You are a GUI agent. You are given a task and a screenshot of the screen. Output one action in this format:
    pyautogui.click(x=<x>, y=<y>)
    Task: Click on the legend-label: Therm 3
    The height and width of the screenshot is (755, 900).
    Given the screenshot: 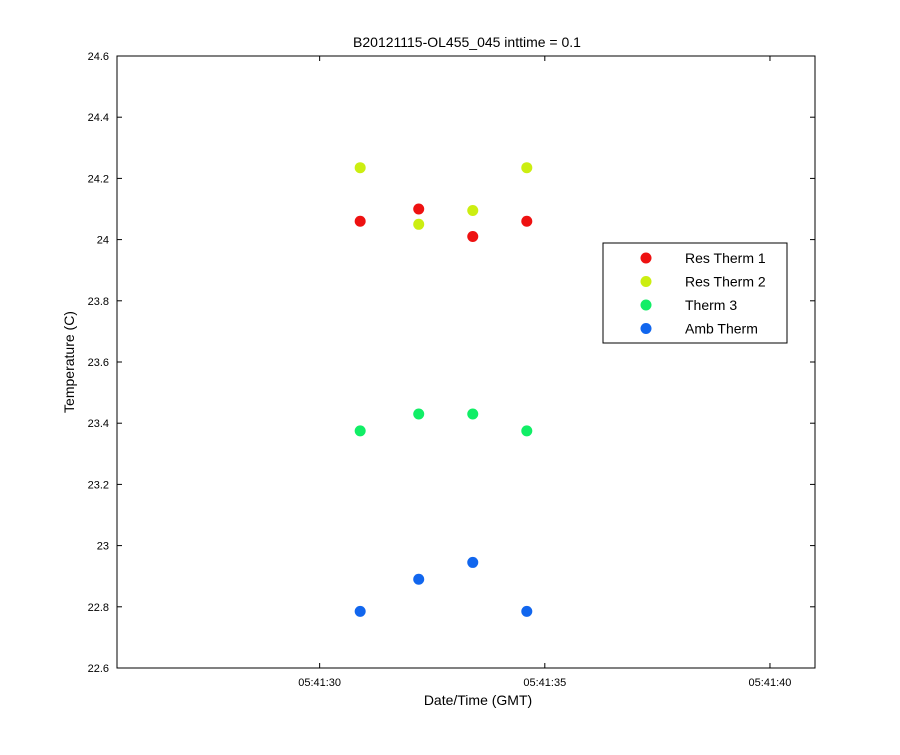 What is the action you would take?
    pyautogui.click(x=711, y=305)
    